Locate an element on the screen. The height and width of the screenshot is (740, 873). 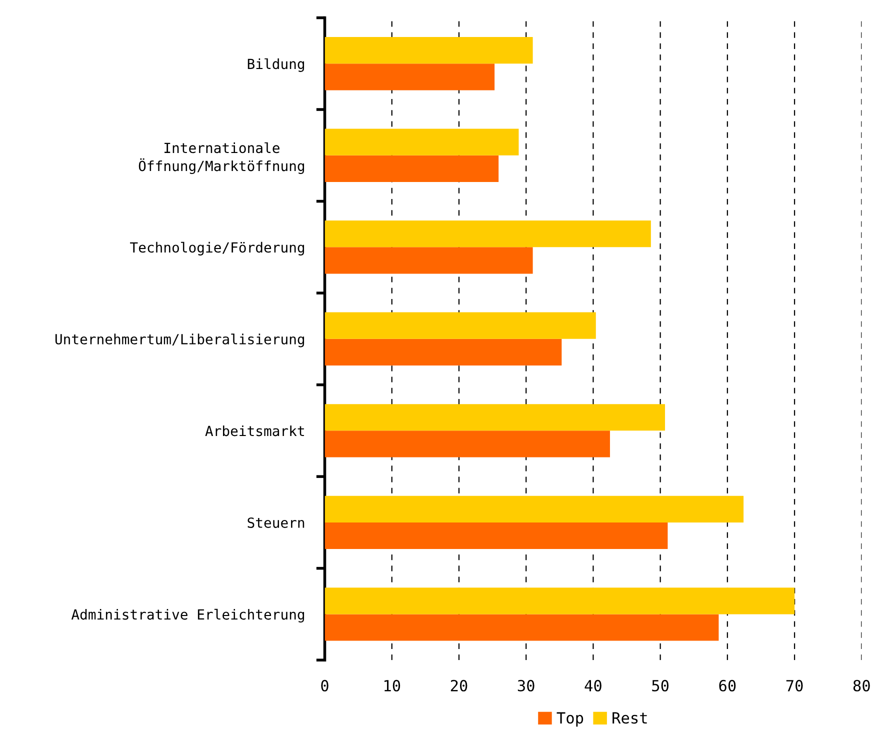
legend-label: Top is located at coordinates (570, 719).